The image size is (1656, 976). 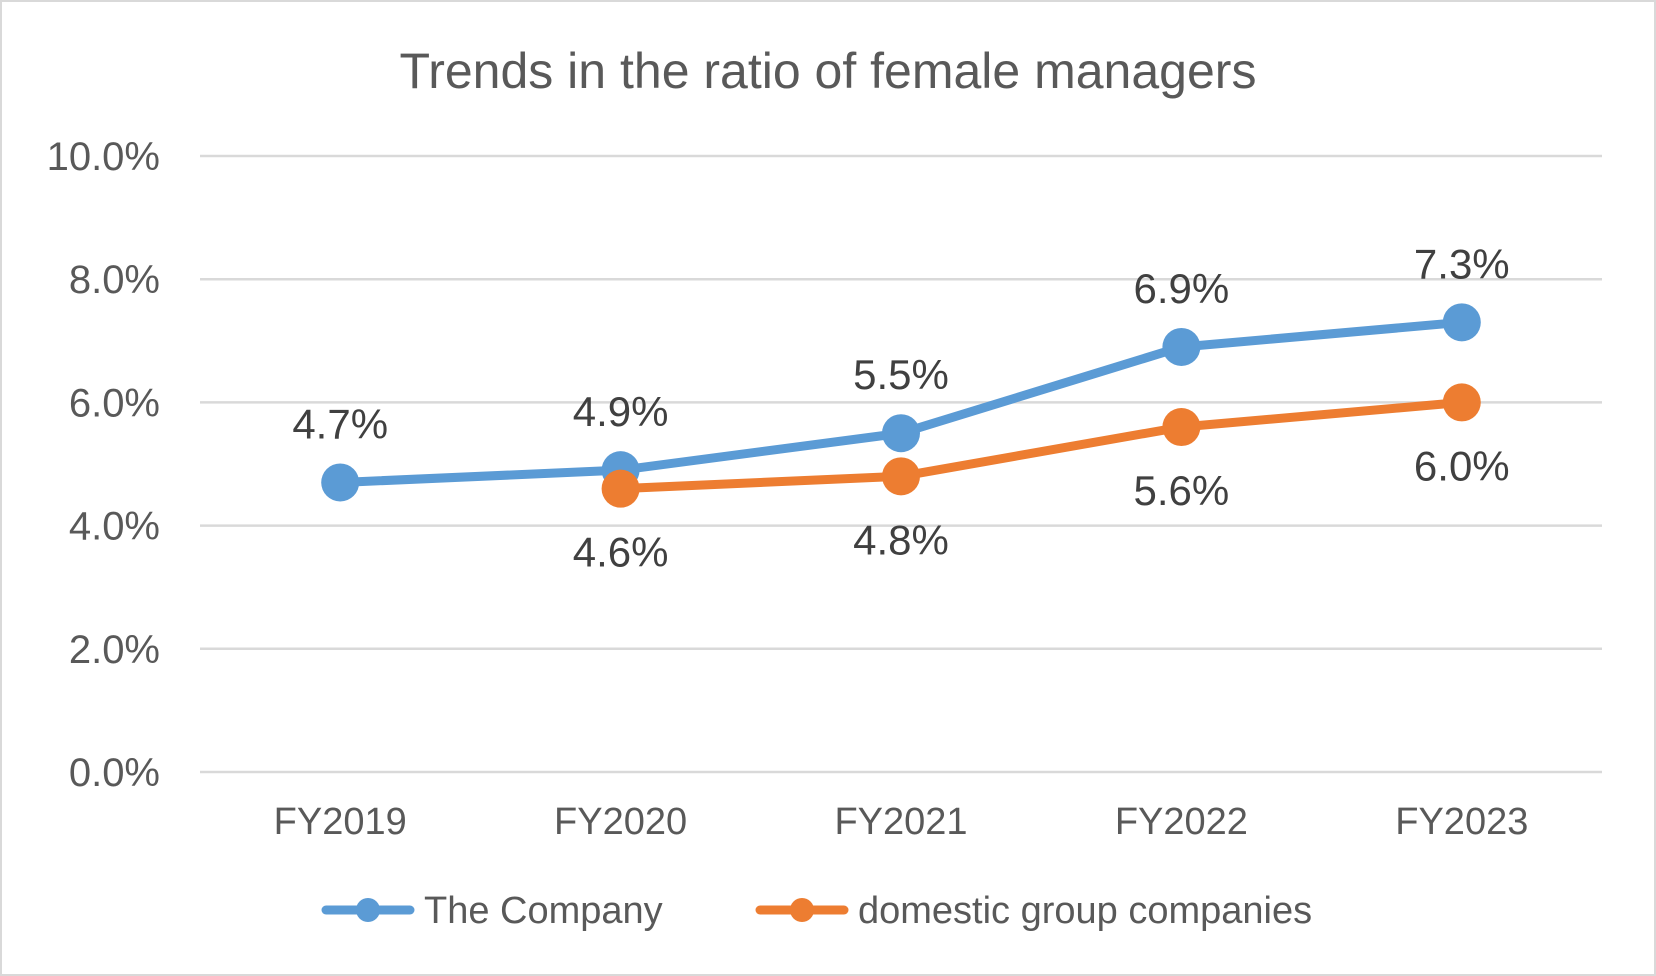 I want to click on y-tick-label-3: 6.0%, so click(x=114, y=403).